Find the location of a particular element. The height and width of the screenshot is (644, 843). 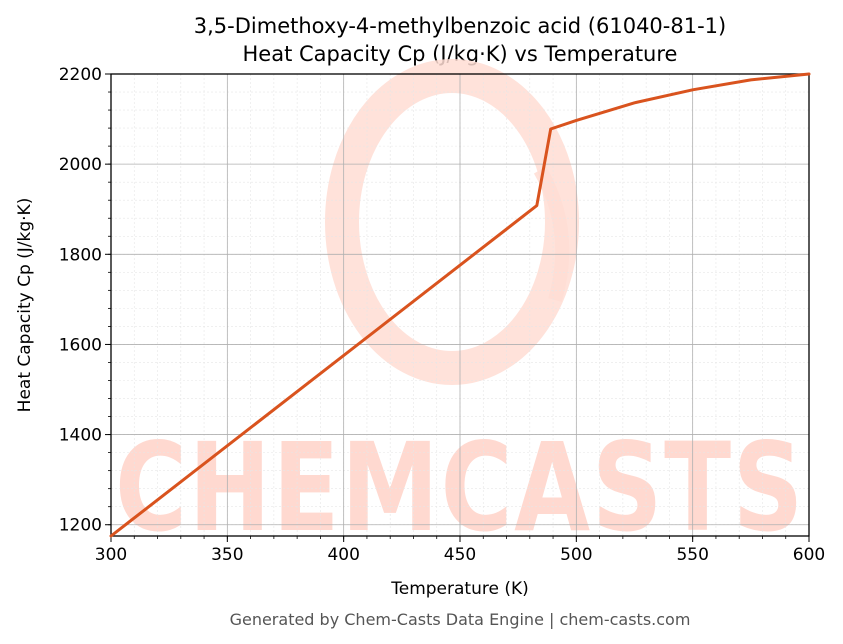

y-tick-label: 2000 is located at coordinates (80, 165).